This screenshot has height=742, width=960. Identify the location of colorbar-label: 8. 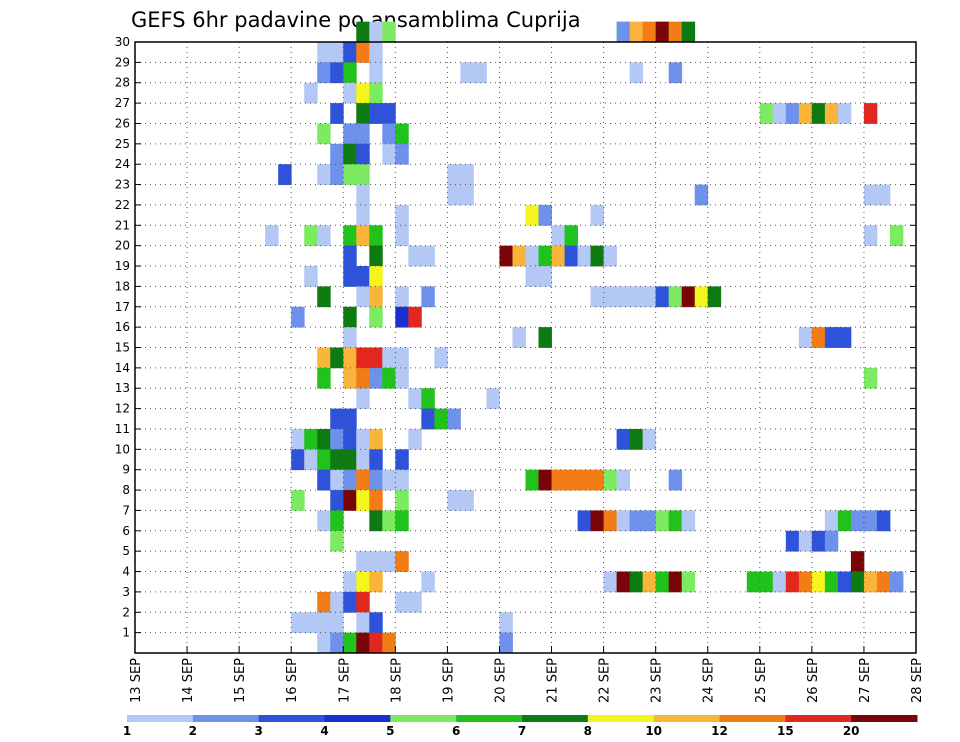
(588, 731).